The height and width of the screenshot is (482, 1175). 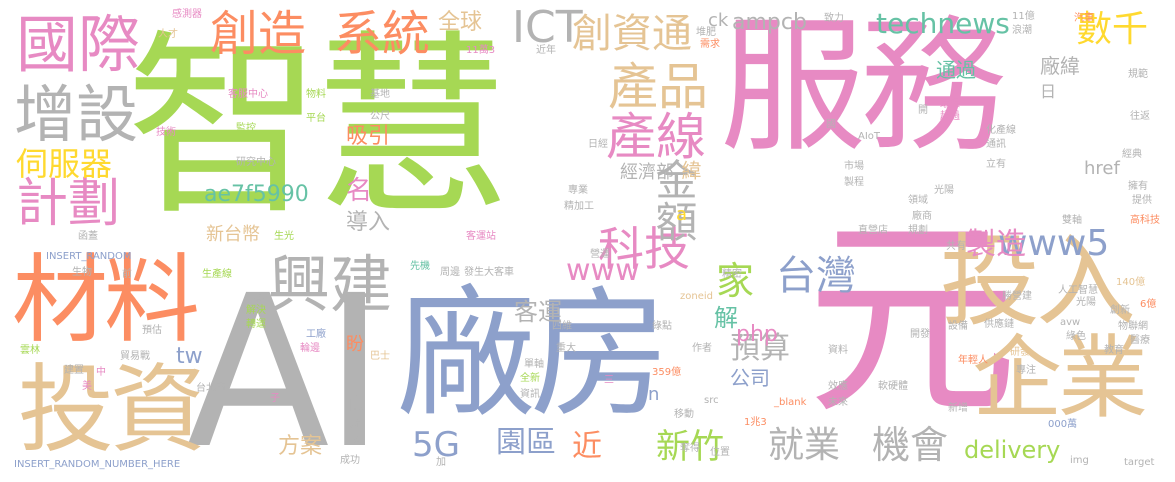 I want to click on word-chaoyue: 超過, so click(x=950, y=116).